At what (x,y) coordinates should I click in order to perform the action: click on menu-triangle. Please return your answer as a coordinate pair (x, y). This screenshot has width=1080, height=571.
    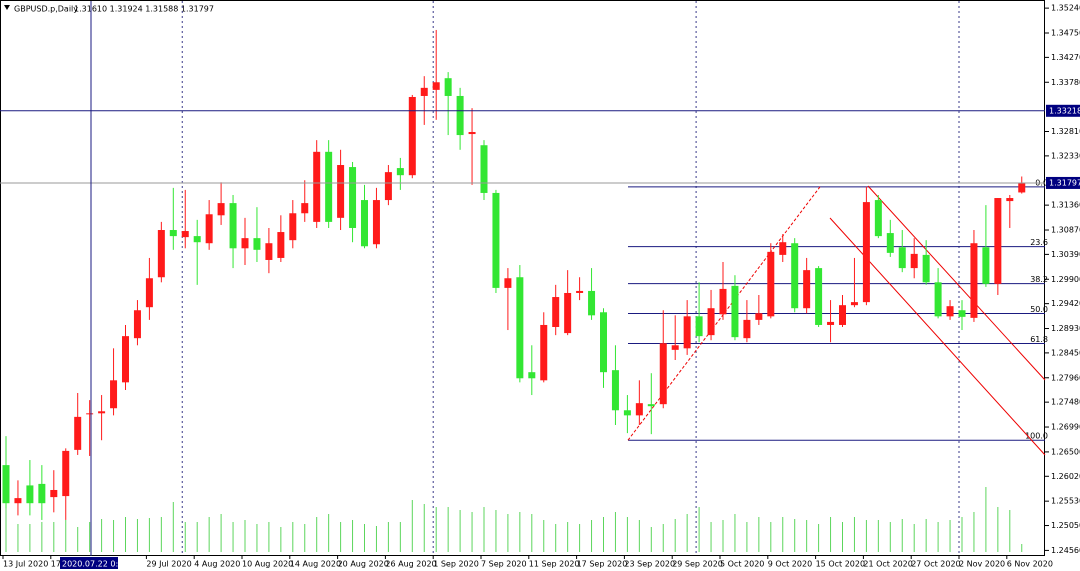
    Looking at the image, I should click on (7, 7).